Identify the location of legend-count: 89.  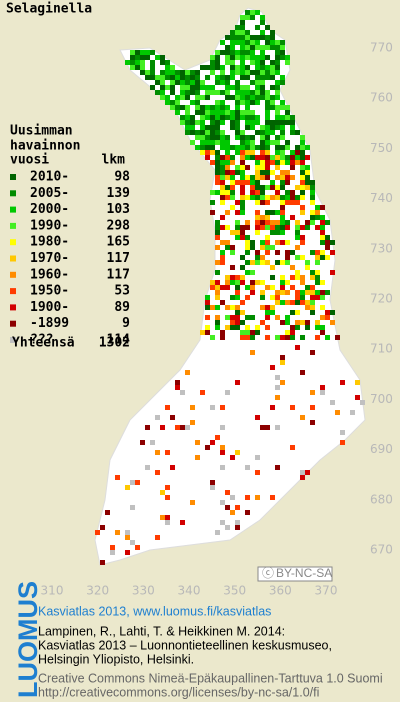
(122, 307).